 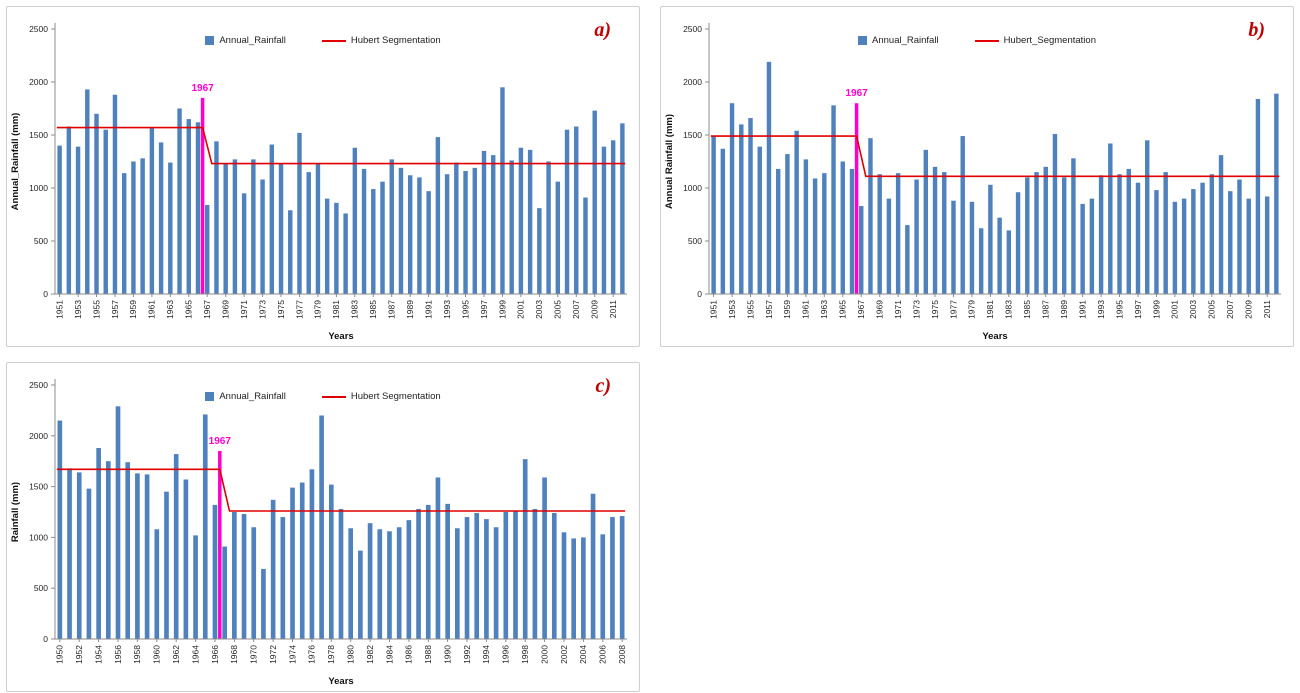 I want to click on panel-letter: a), so click(x=602, y=30).